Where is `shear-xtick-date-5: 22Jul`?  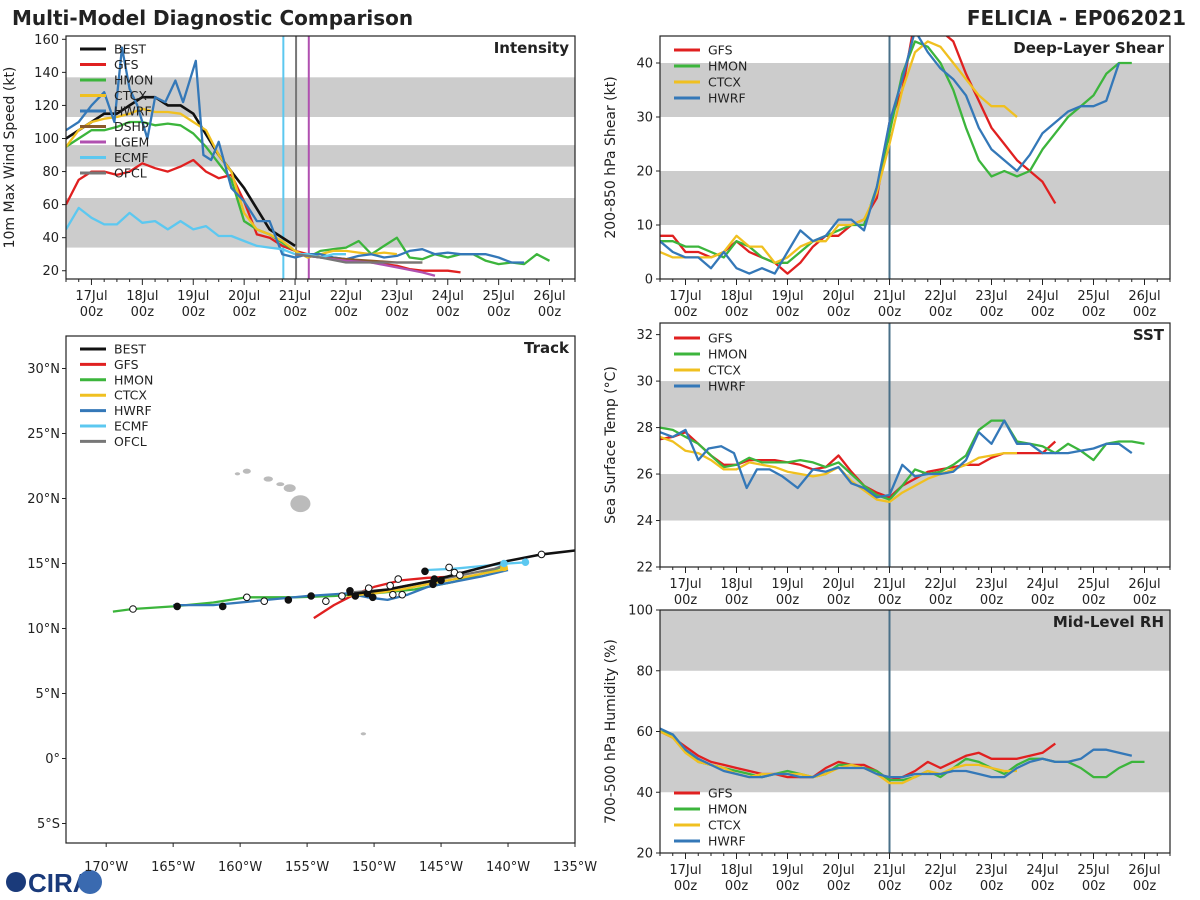
shear-xtick-date-5: 22Jul is located at coordinates (940, 296).